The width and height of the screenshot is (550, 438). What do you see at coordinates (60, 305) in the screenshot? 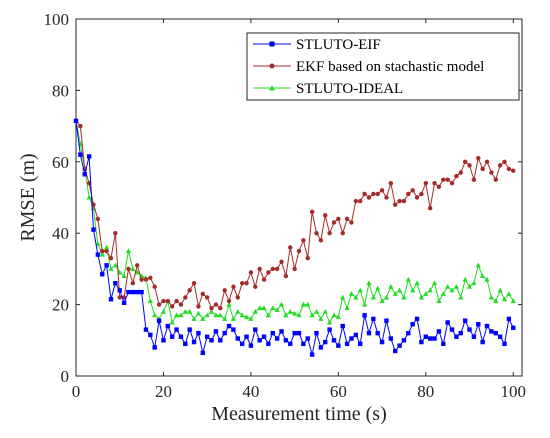
I see `y-tick-label: 20` at bounding box center [60, 305].